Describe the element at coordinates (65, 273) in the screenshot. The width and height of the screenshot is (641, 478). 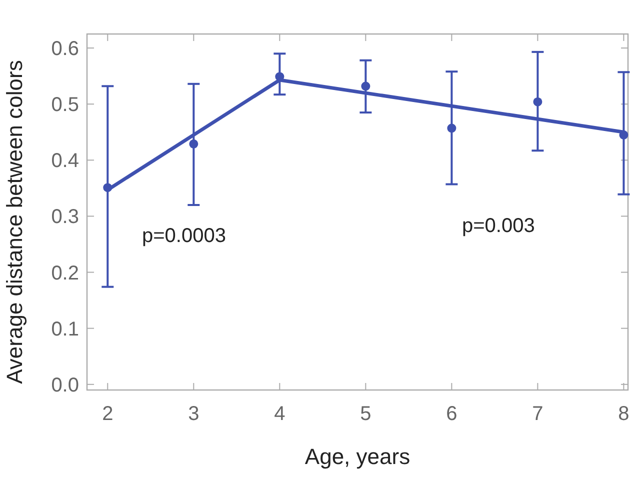
I see `y-tick-label: 0.2` at that location.